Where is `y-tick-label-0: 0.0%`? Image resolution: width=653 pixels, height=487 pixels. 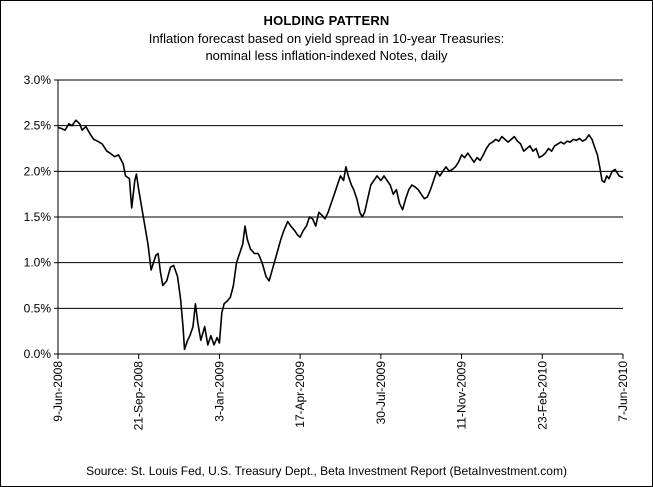 y-tick-label-0: 0.0% is located at coordinates (38, 354).